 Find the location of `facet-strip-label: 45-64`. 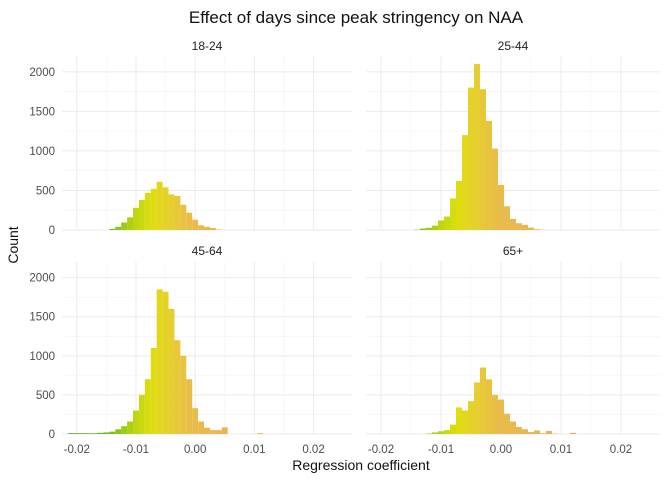

facet-strip-label: 45-64 is located at coordinates (207, 251).